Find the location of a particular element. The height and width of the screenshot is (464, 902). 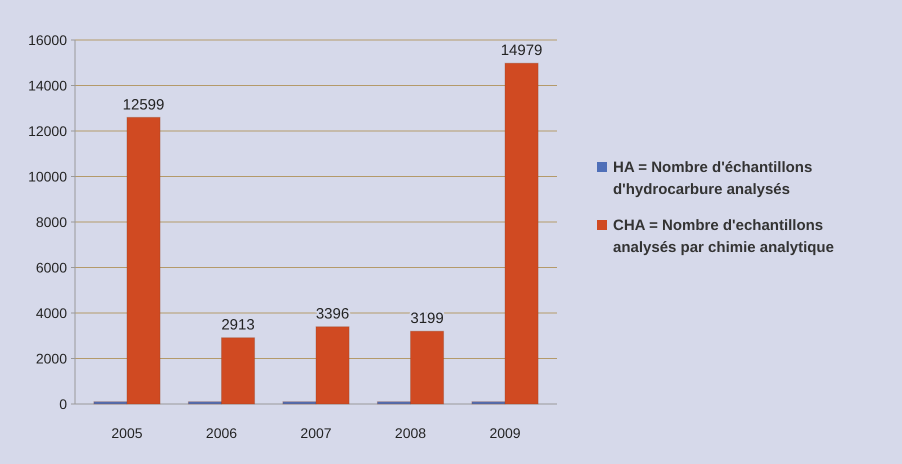

x-tick-label: 2005 is located at coordinates (127, 433).